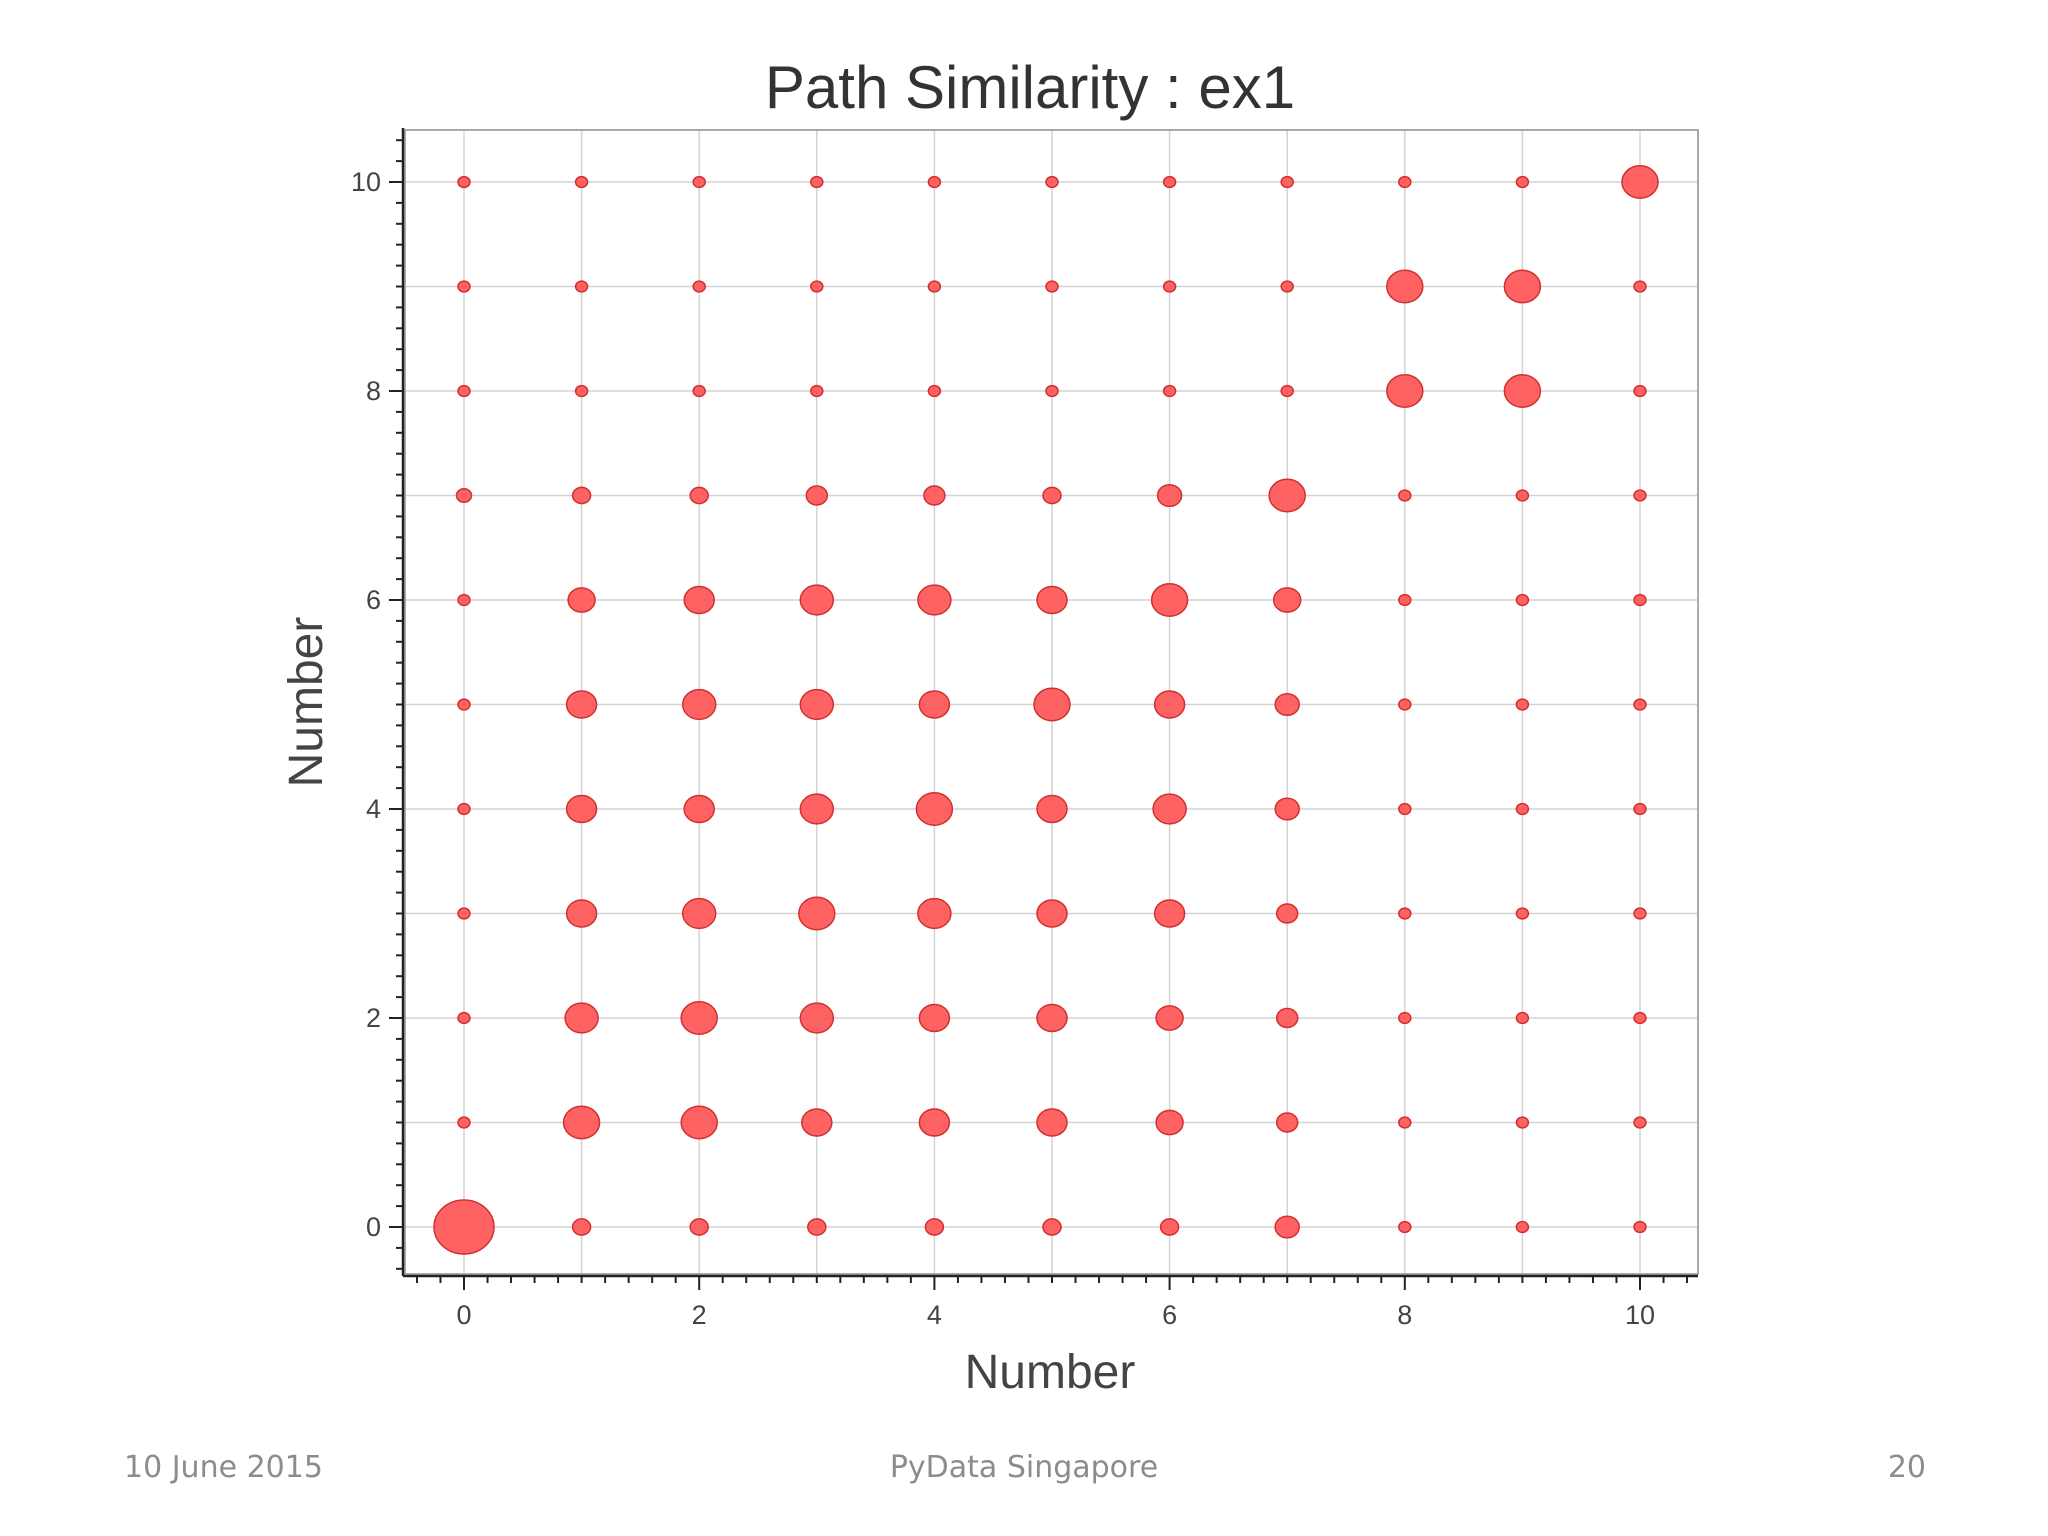 The width and height of the screenshot is (2048, 1536). Describe the element at coordinates (934, 495) in the screenshot. I see `data-point-x4-y7` at that location.